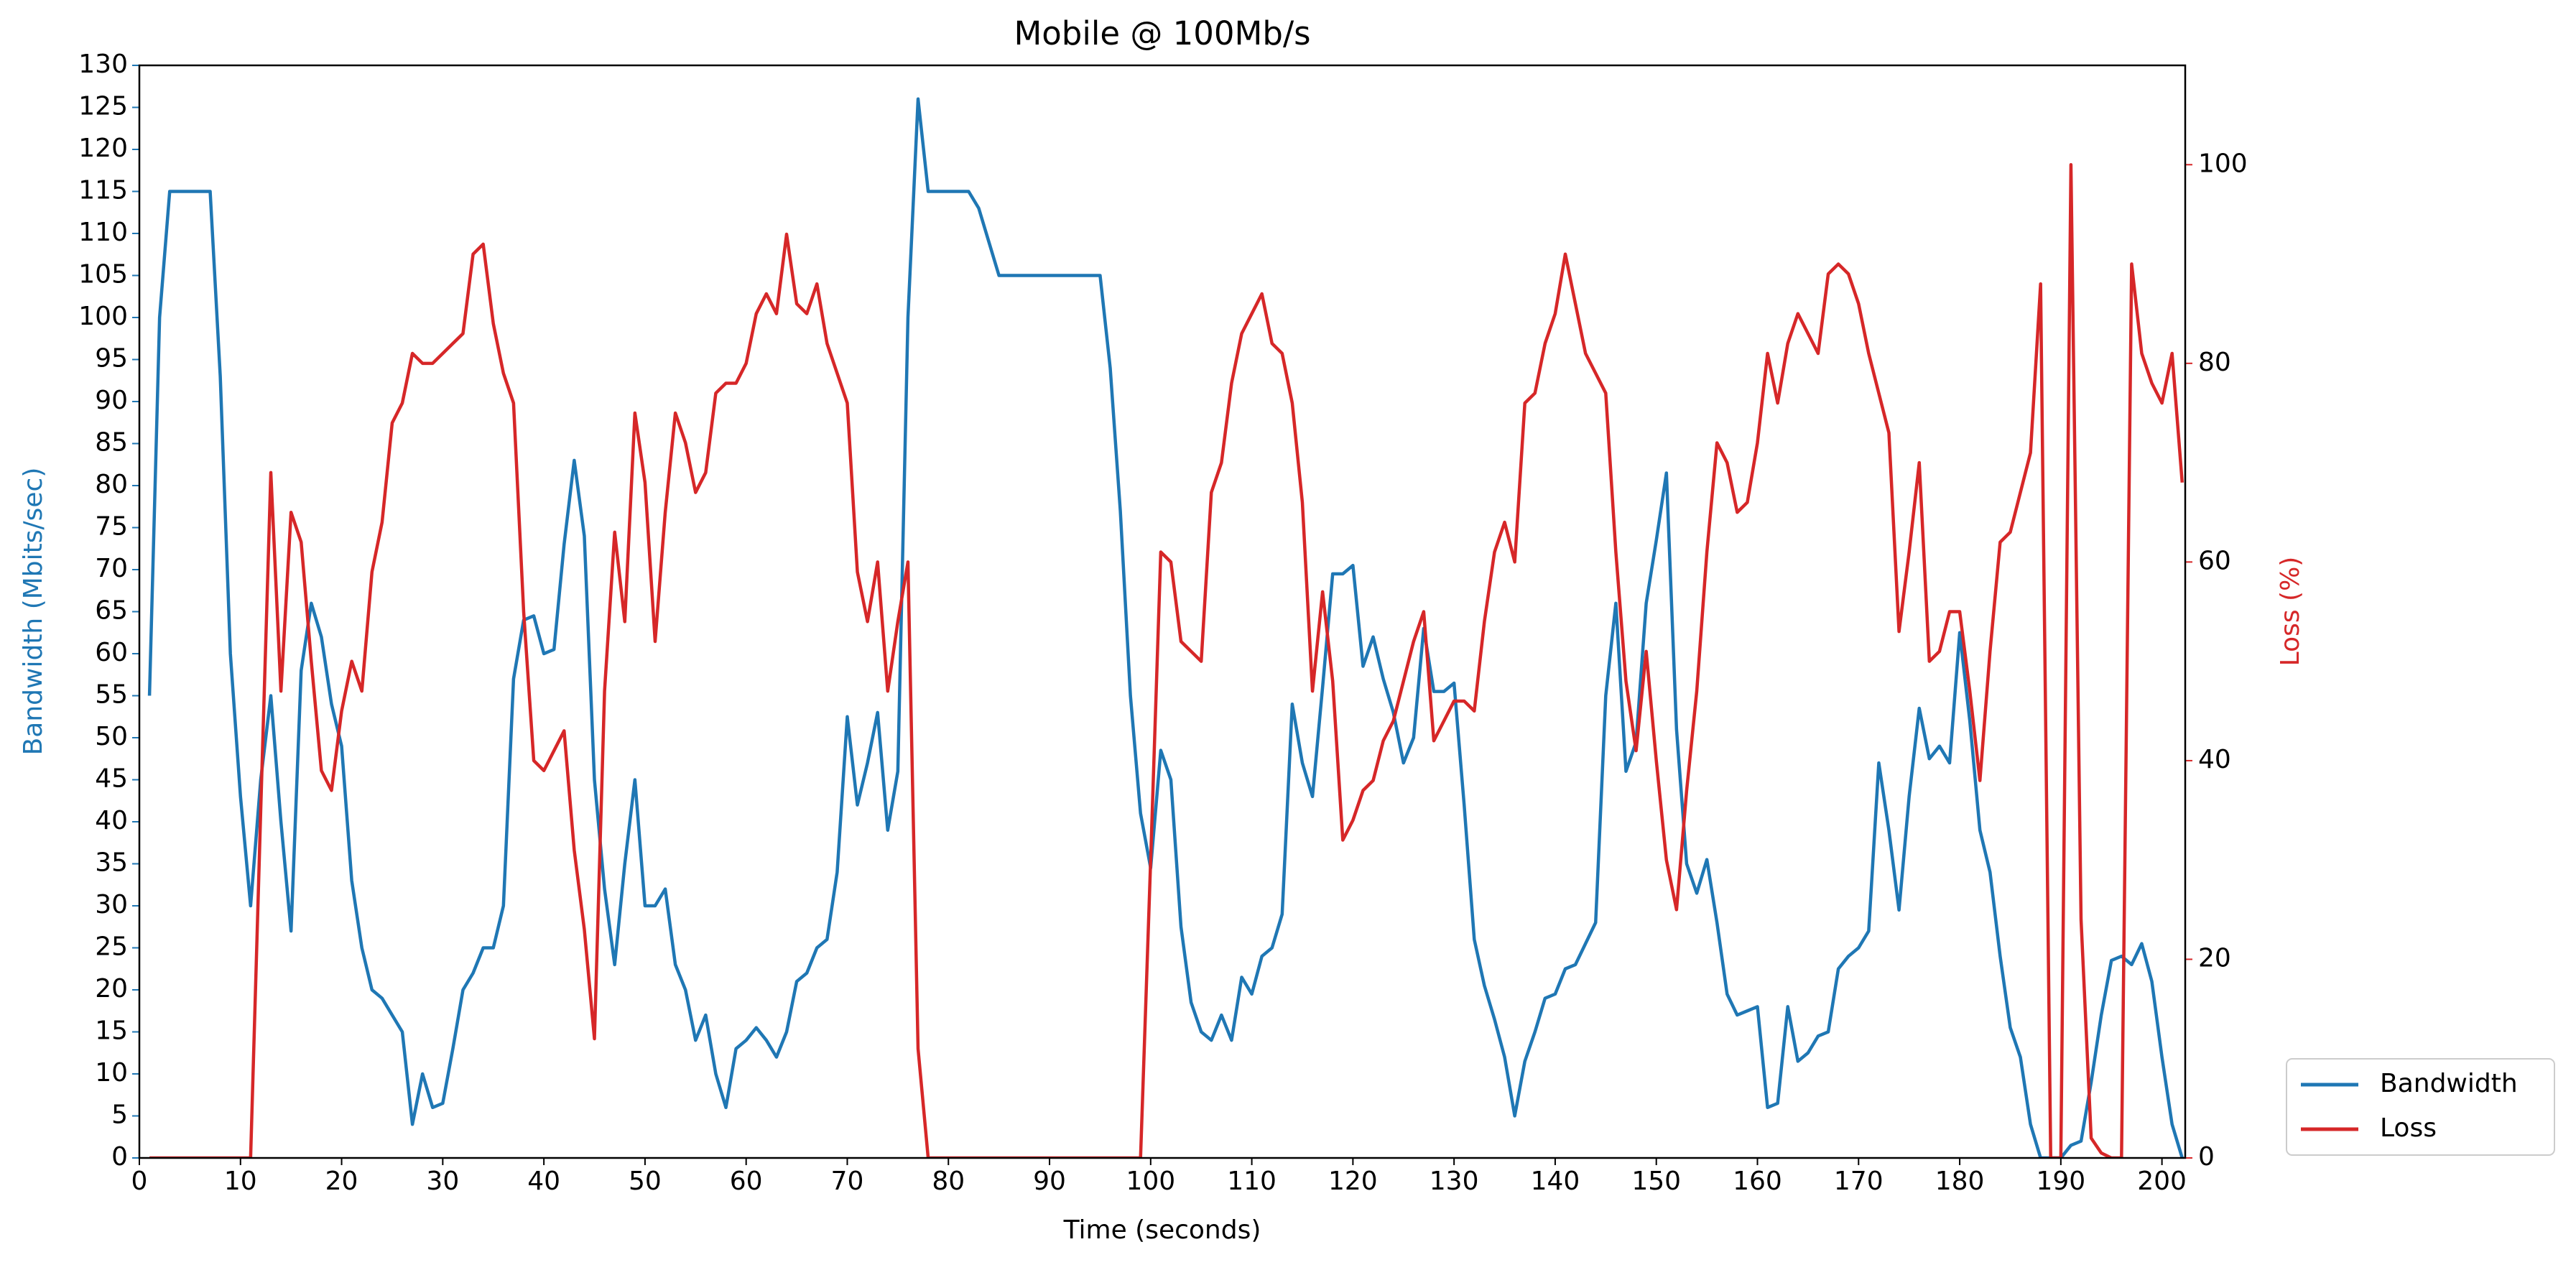 The width and height of the screenshot is (2576, 1270). Describe the element at coordinates (111, 443) in the screenshot. I see `y-tick-label: 85` at that location.